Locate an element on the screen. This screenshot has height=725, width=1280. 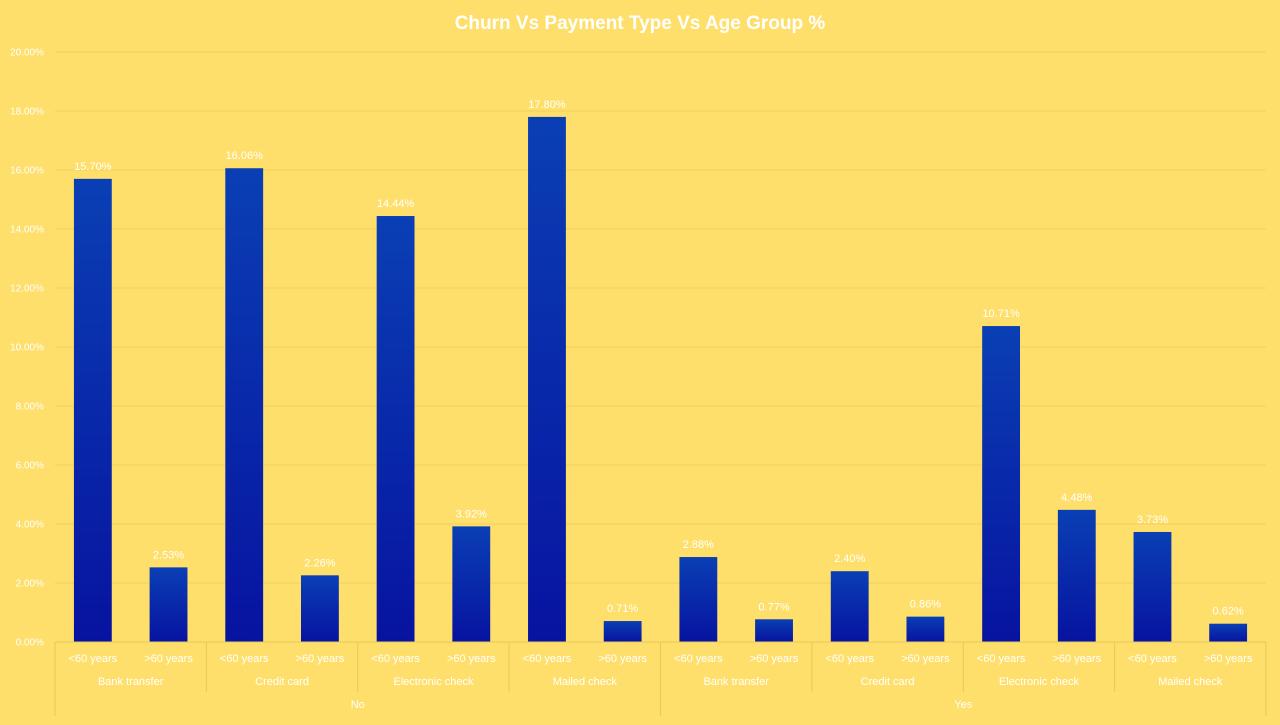
y-tick-label: 4.00% is located at coordinates (30, 525).